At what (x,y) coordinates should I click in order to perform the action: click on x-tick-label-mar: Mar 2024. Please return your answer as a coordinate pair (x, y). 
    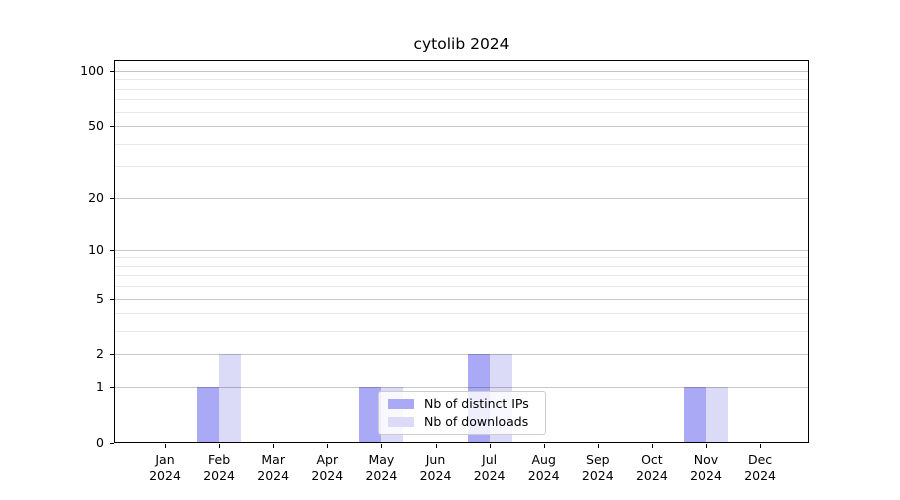
    Looking at the image, I should click on (273, 468).